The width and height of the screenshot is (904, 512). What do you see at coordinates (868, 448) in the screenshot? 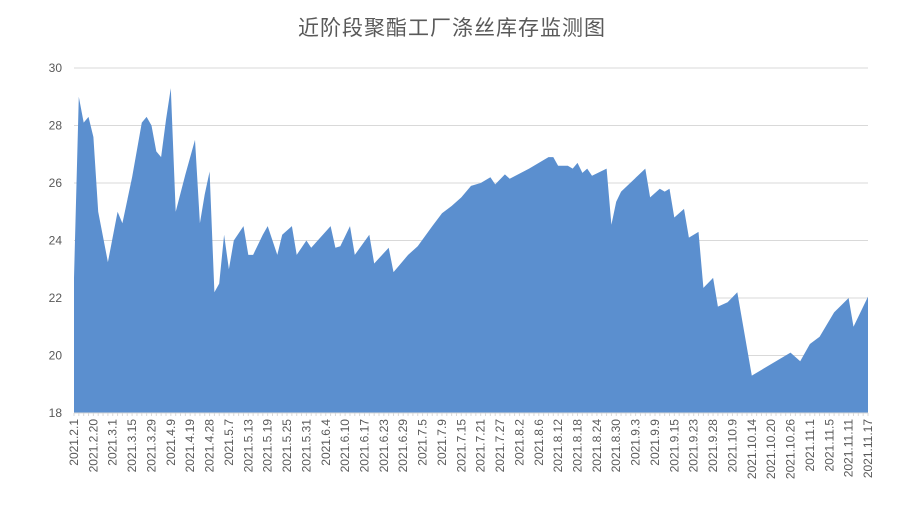
I see `x-tick-label: 2021.11.17` at bounding box center [868, 448].